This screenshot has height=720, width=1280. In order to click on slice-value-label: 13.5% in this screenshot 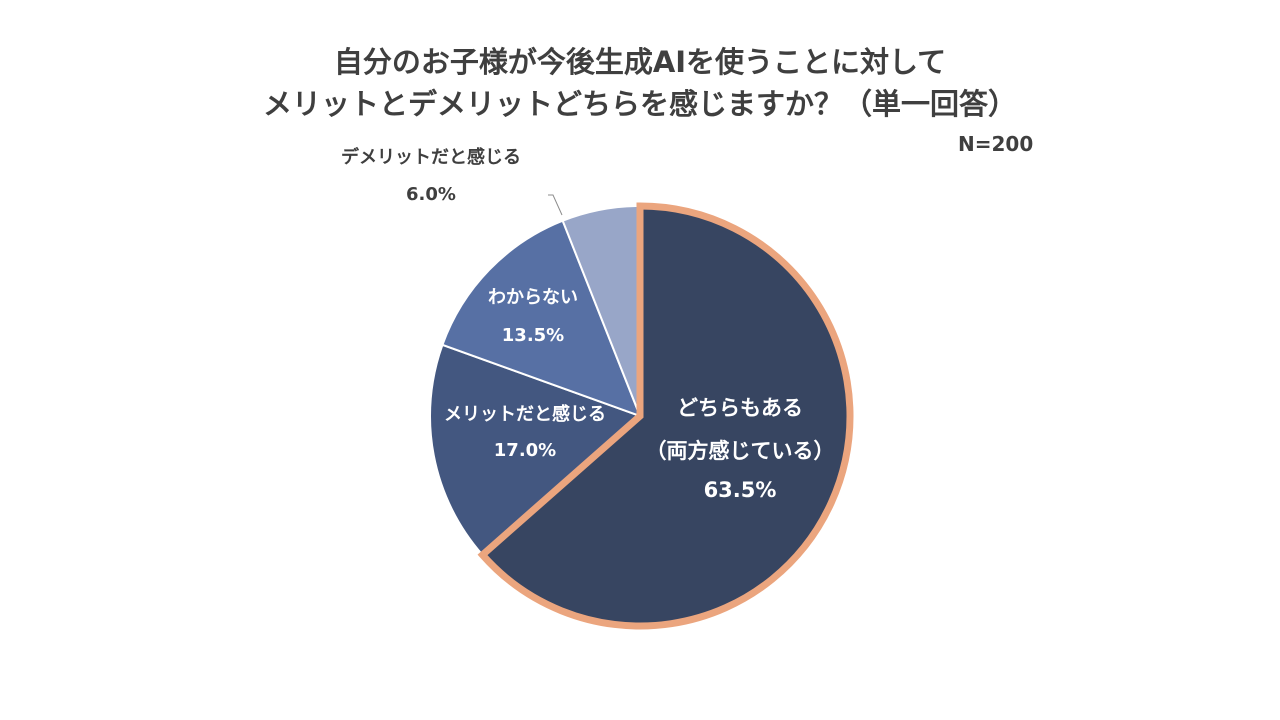, I will do `click(533, 335)`.